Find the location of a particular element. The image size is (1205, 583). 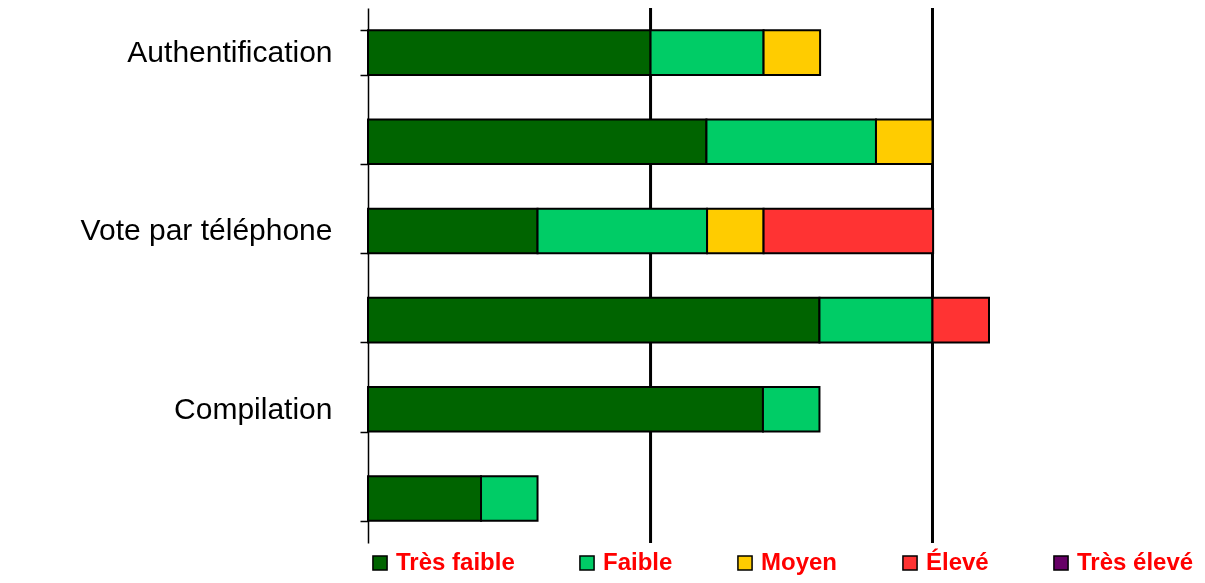

y-tick-label: Authentification is located at coordinates (230, 52).